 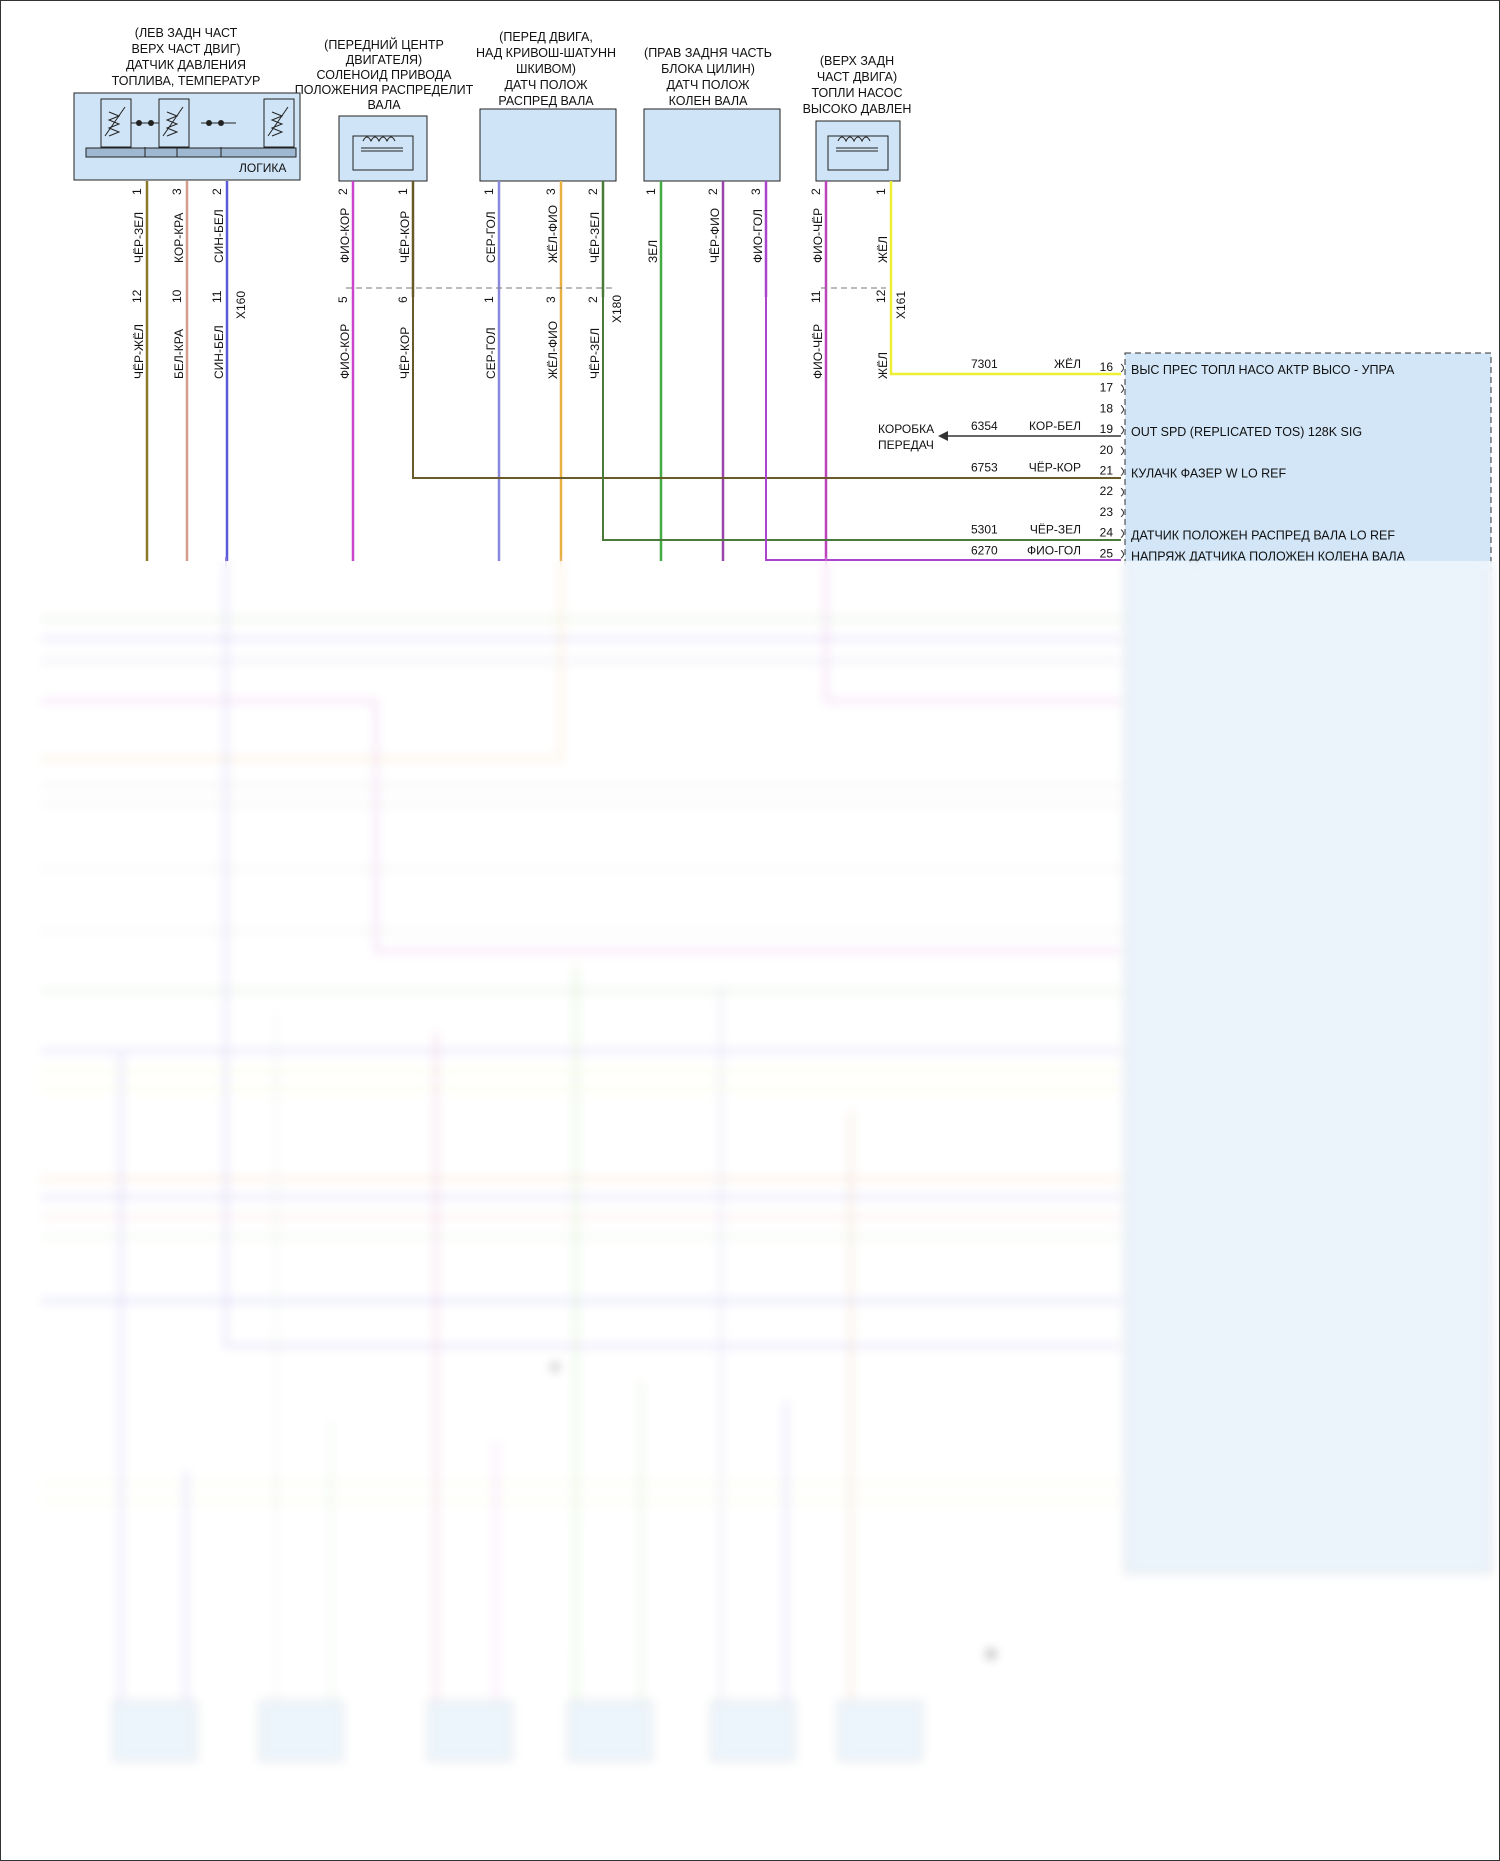 What do you see at coordinates (345, 235) in the screenshot?
I see `wire-color-label: ФИО-КОР` at bounding box center [345, 235].